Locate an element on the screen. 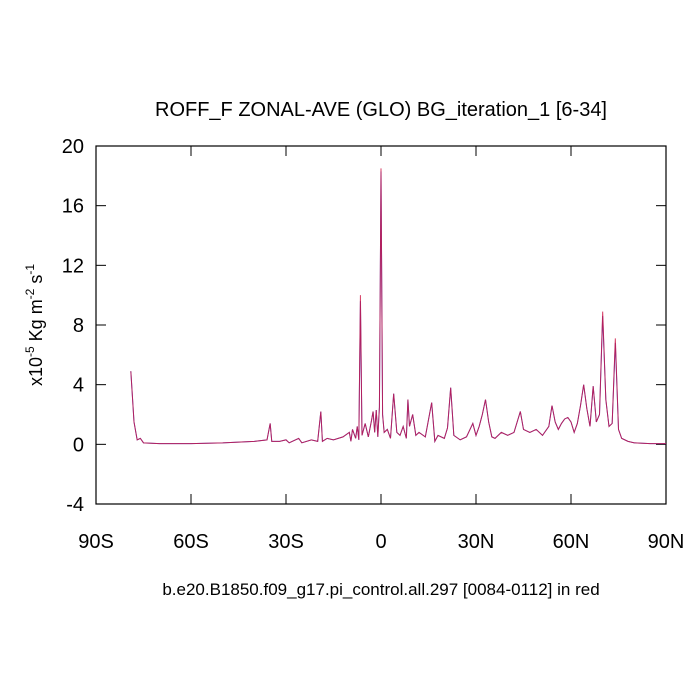 The height and width of the screenshot is (700, 700). y-label-superscript: -1 is located at coordinates (30, 269).